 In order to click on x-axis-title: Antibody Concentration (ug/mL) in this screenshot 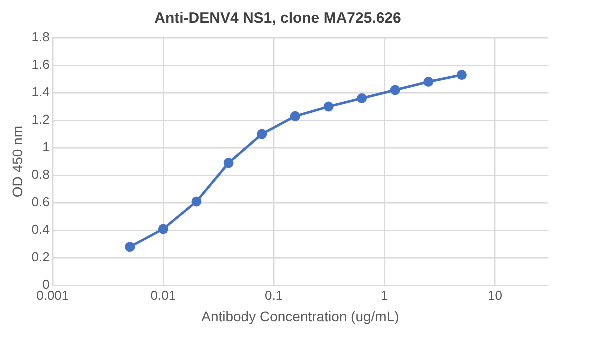, I will do `click(301, 316)`.